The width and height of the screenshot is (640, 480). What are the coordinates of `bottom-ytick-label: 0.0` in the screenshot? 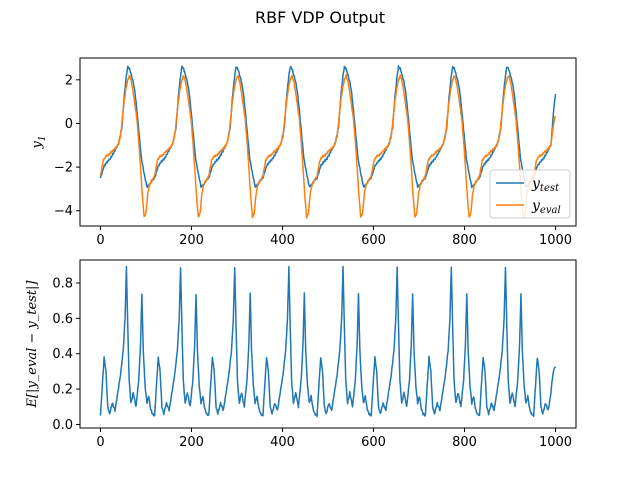 It's located at (62, 425).